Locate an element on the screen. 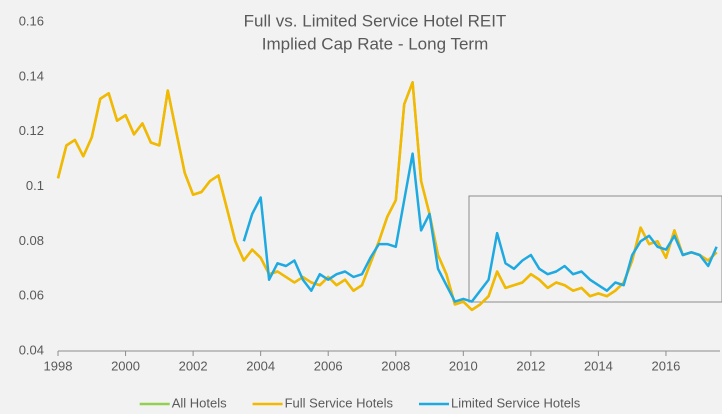  x-tick-label: 2000 is located at coordinates (125, 365).